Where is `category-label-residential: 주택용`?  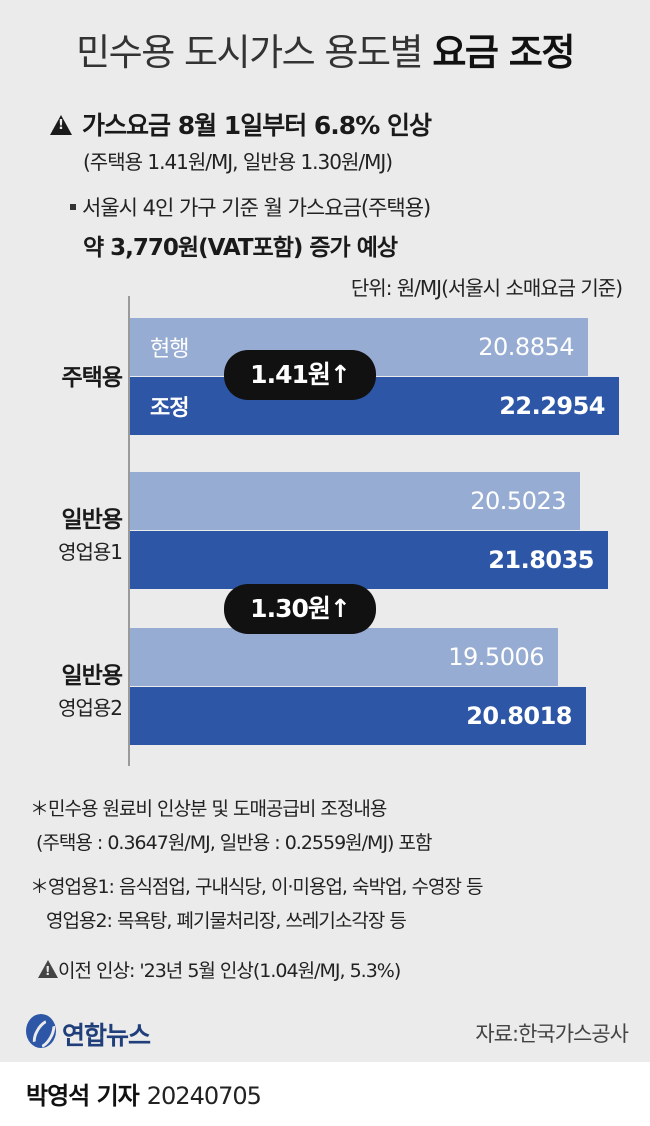 category-label-residential: 주택용 is located at coordinates (61, 375).